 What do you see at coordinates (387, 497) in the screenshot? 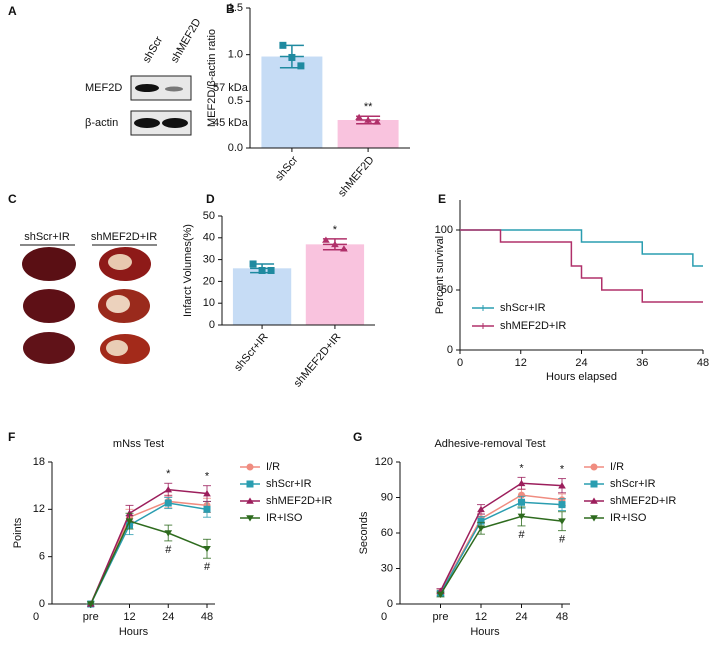
I see `y-tick-label: 90` at bounding box center [387, 497].